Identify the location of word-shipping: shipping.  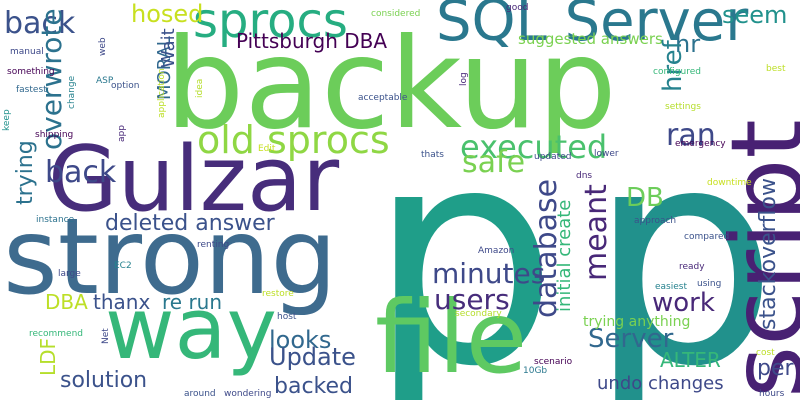
(54, 135).